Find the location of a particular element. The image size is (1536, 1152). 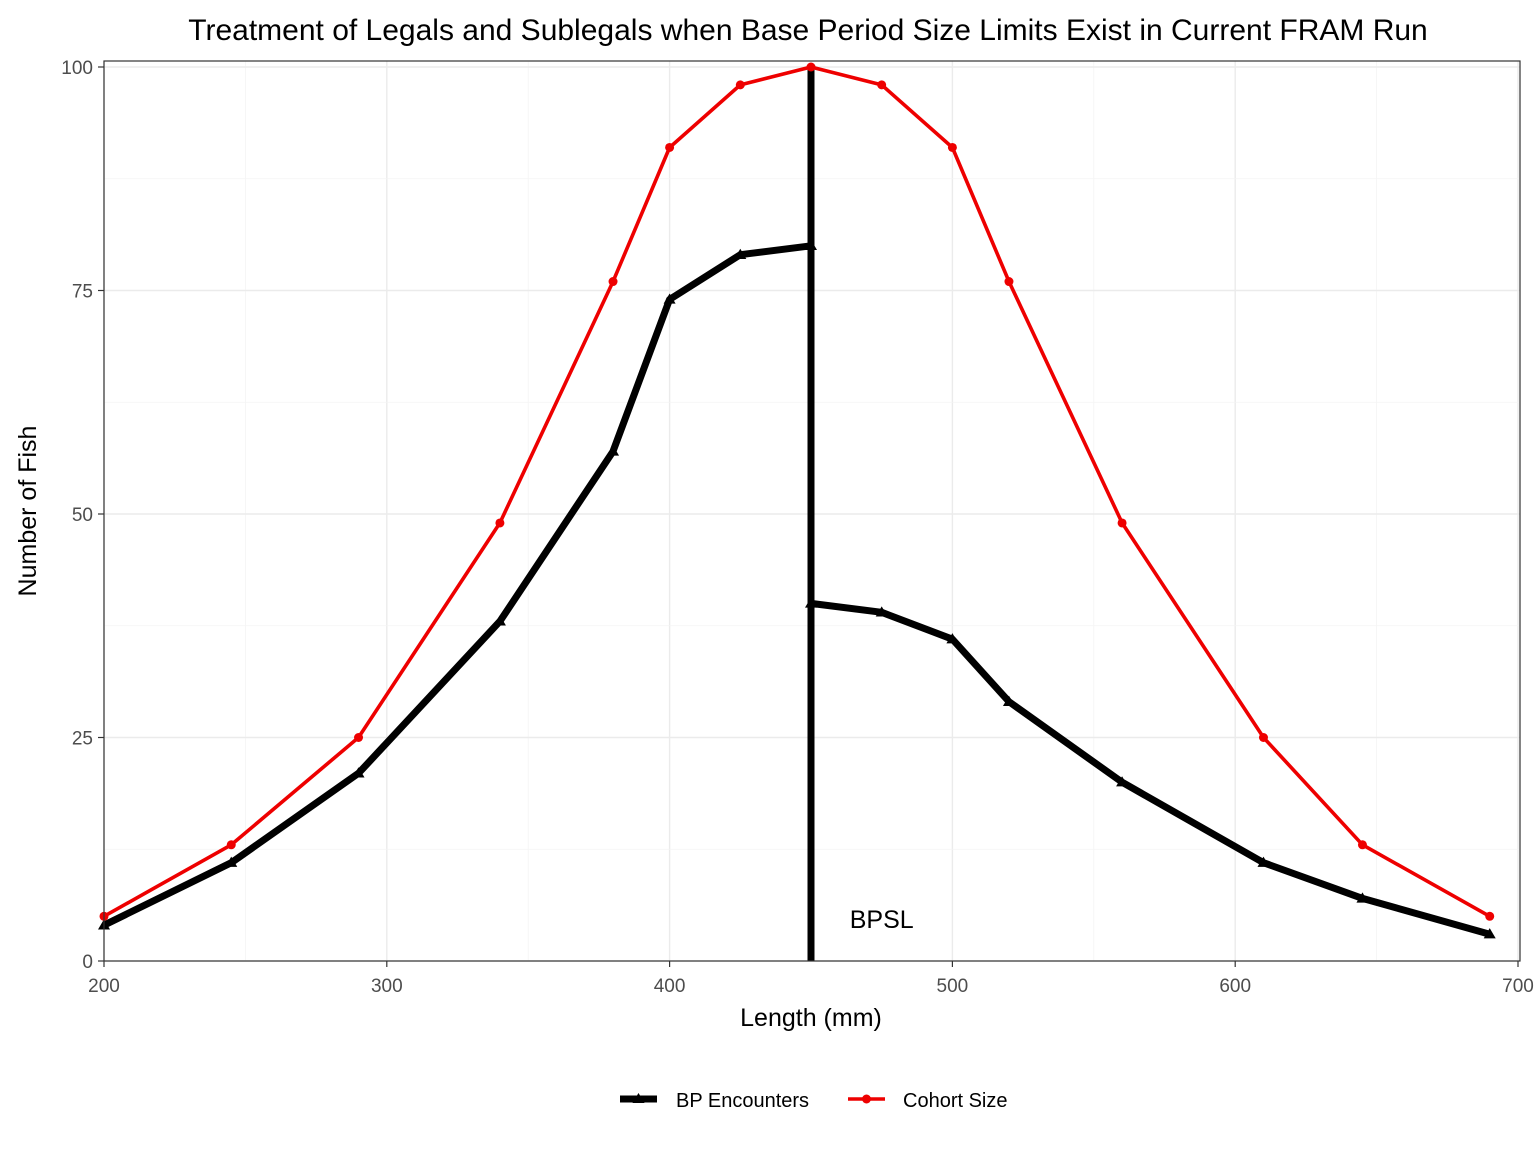

legend-label-bp-encounters: BP Encounters is located at coordinates (742, 1101).